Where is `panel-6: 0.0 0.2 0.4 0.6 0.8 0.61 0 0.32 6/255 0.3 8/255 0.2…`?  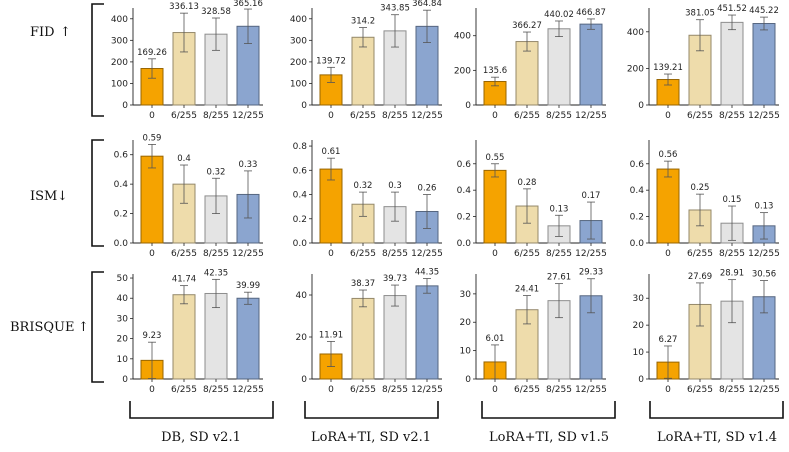 panel-6: 0.0 0.2 0.4 0.6 0.8 0.61 0 0.32 6/255 0.3 8/255 0.2… is located at coordinates (368, 199).